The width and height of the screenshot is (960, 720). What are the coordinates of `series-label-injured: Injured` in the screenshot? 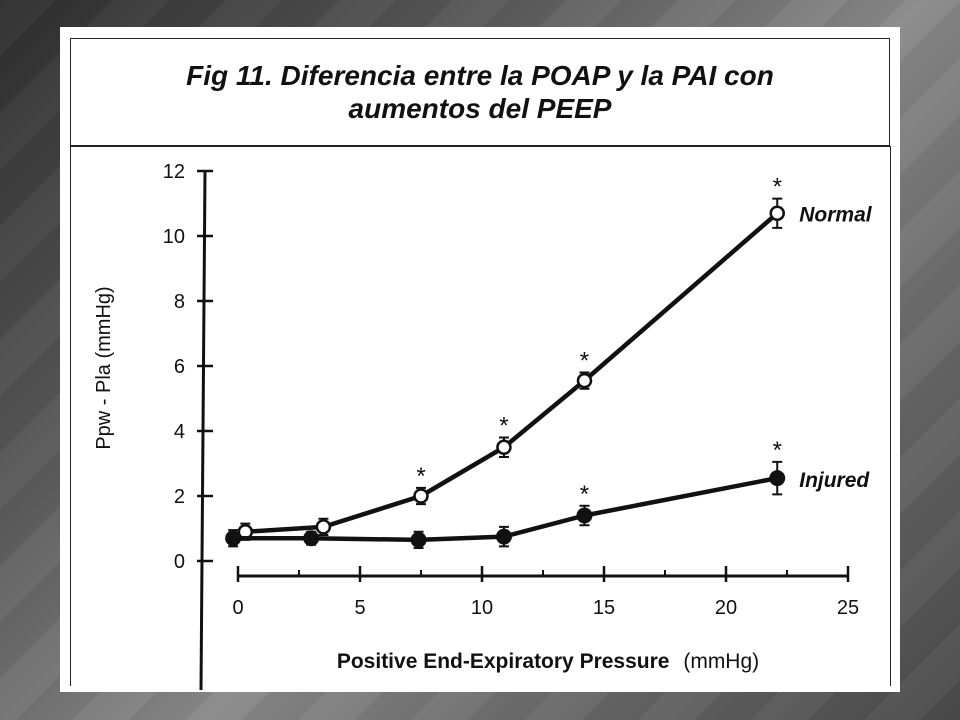 It's located at (834, 480).